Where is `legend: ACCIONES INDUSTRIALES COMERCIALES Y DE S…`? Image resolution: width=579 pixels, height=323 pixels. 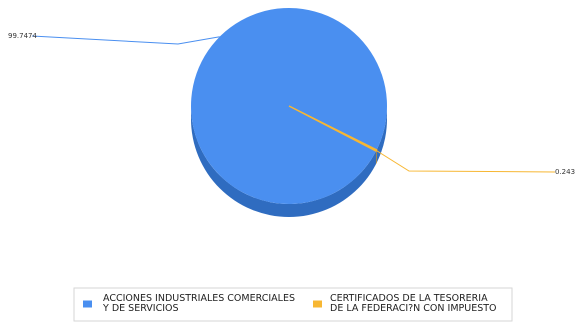
legend: ACCIONES INDUSTRIALES COMERCIALES Y DE S… is located at coordinates (293, 304).